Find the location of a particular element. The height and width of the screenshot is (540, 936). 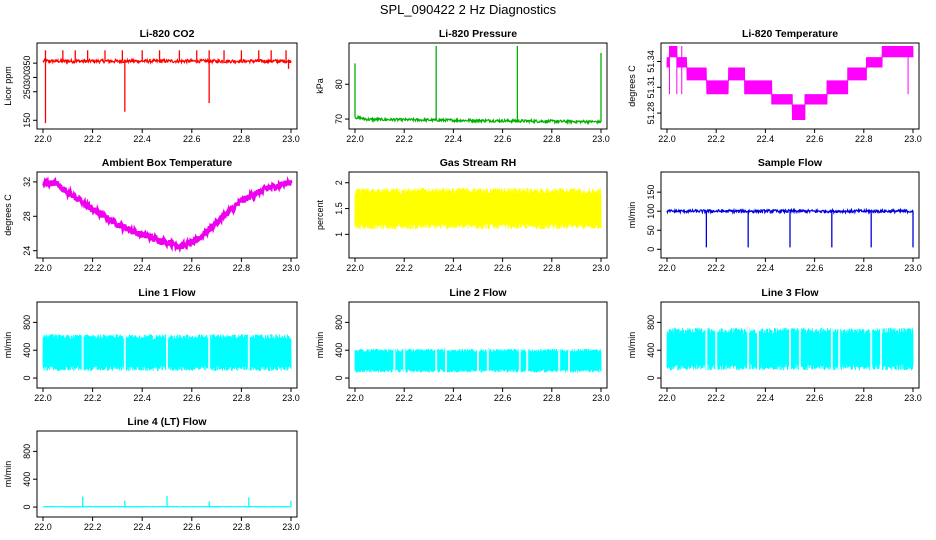

y-axis-label: degrees C is located at coordinates (632, 86).